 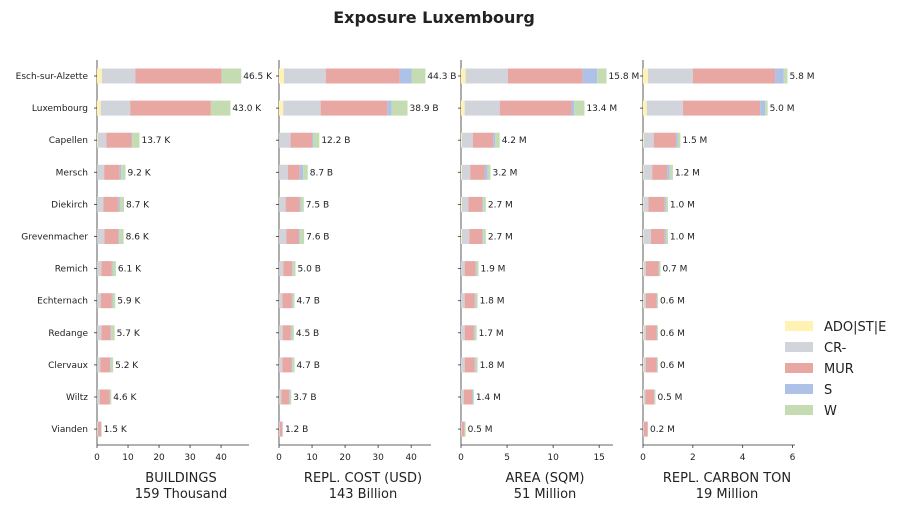 I want to click on x-tick-label: 15, so click(x=598, y=458).